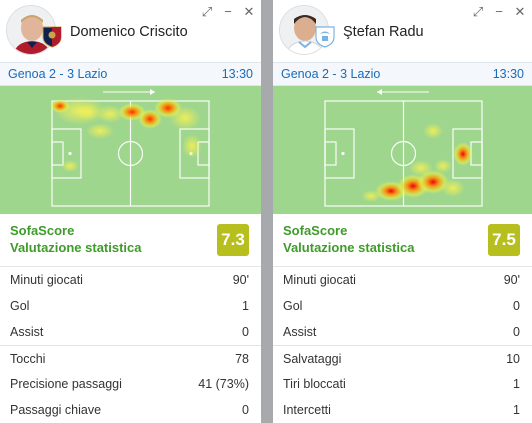 The image size is (532, 423). What do you see at coordinates (130, 384) in the screenshot?
I see `stat-row: Precisione passaggi 41 (73%)` at bounding box center [130, 384].